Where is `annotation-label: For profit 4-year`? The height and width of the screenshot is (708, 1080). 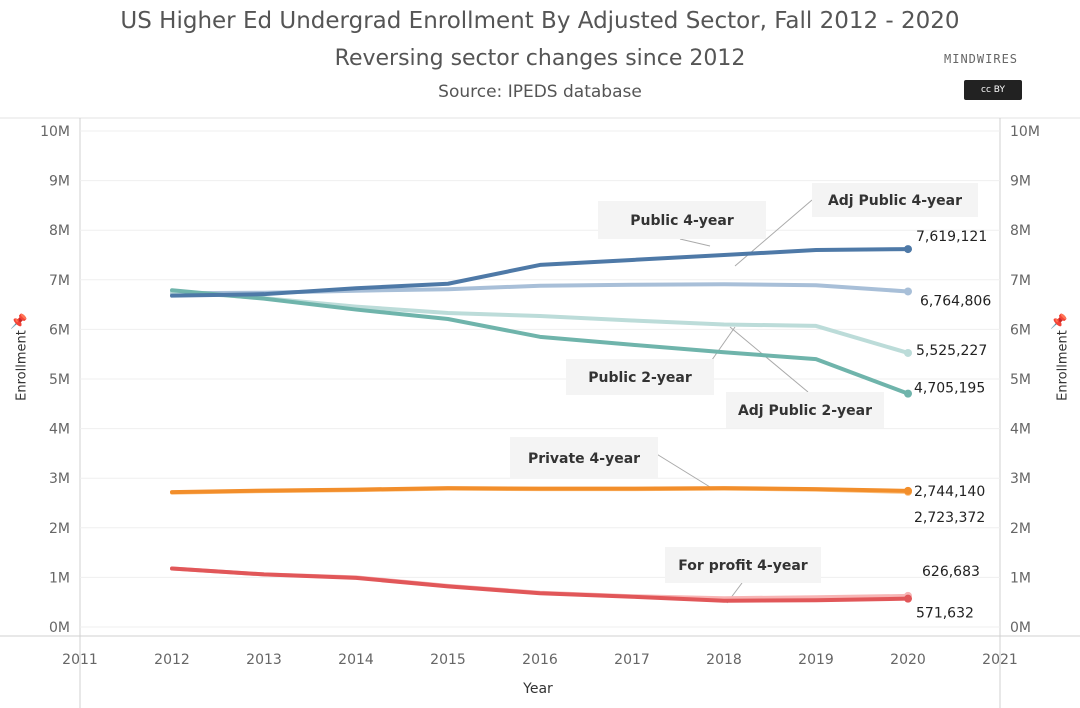 annotation-label: For profit 4-year is located at coordinates (743, 566).